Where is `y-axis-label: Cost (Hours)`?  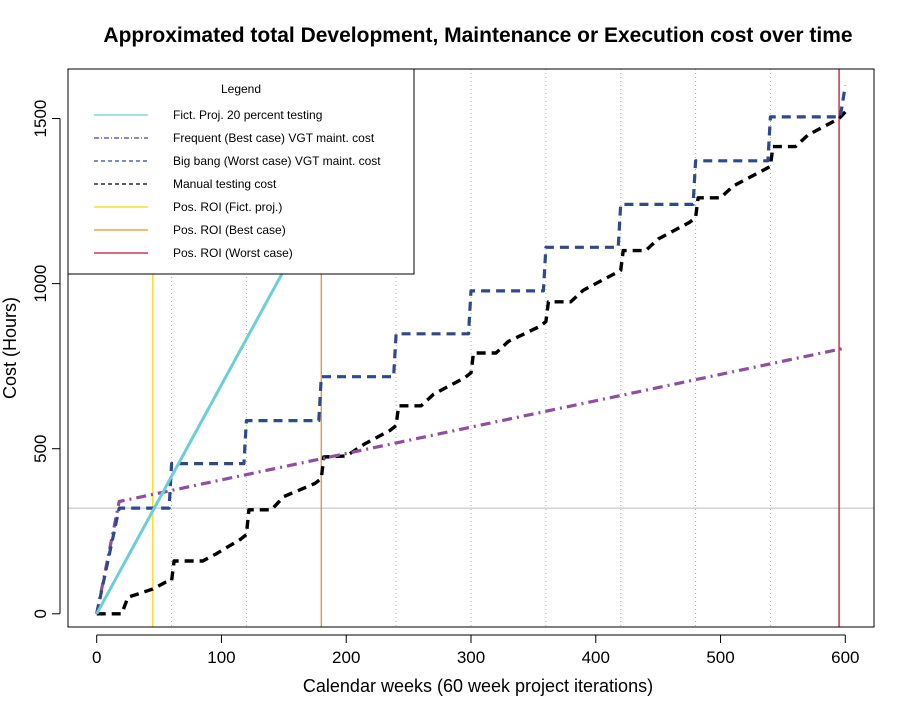
y-axis-label: Cost (Hours) is located at coordinates (10, 348).